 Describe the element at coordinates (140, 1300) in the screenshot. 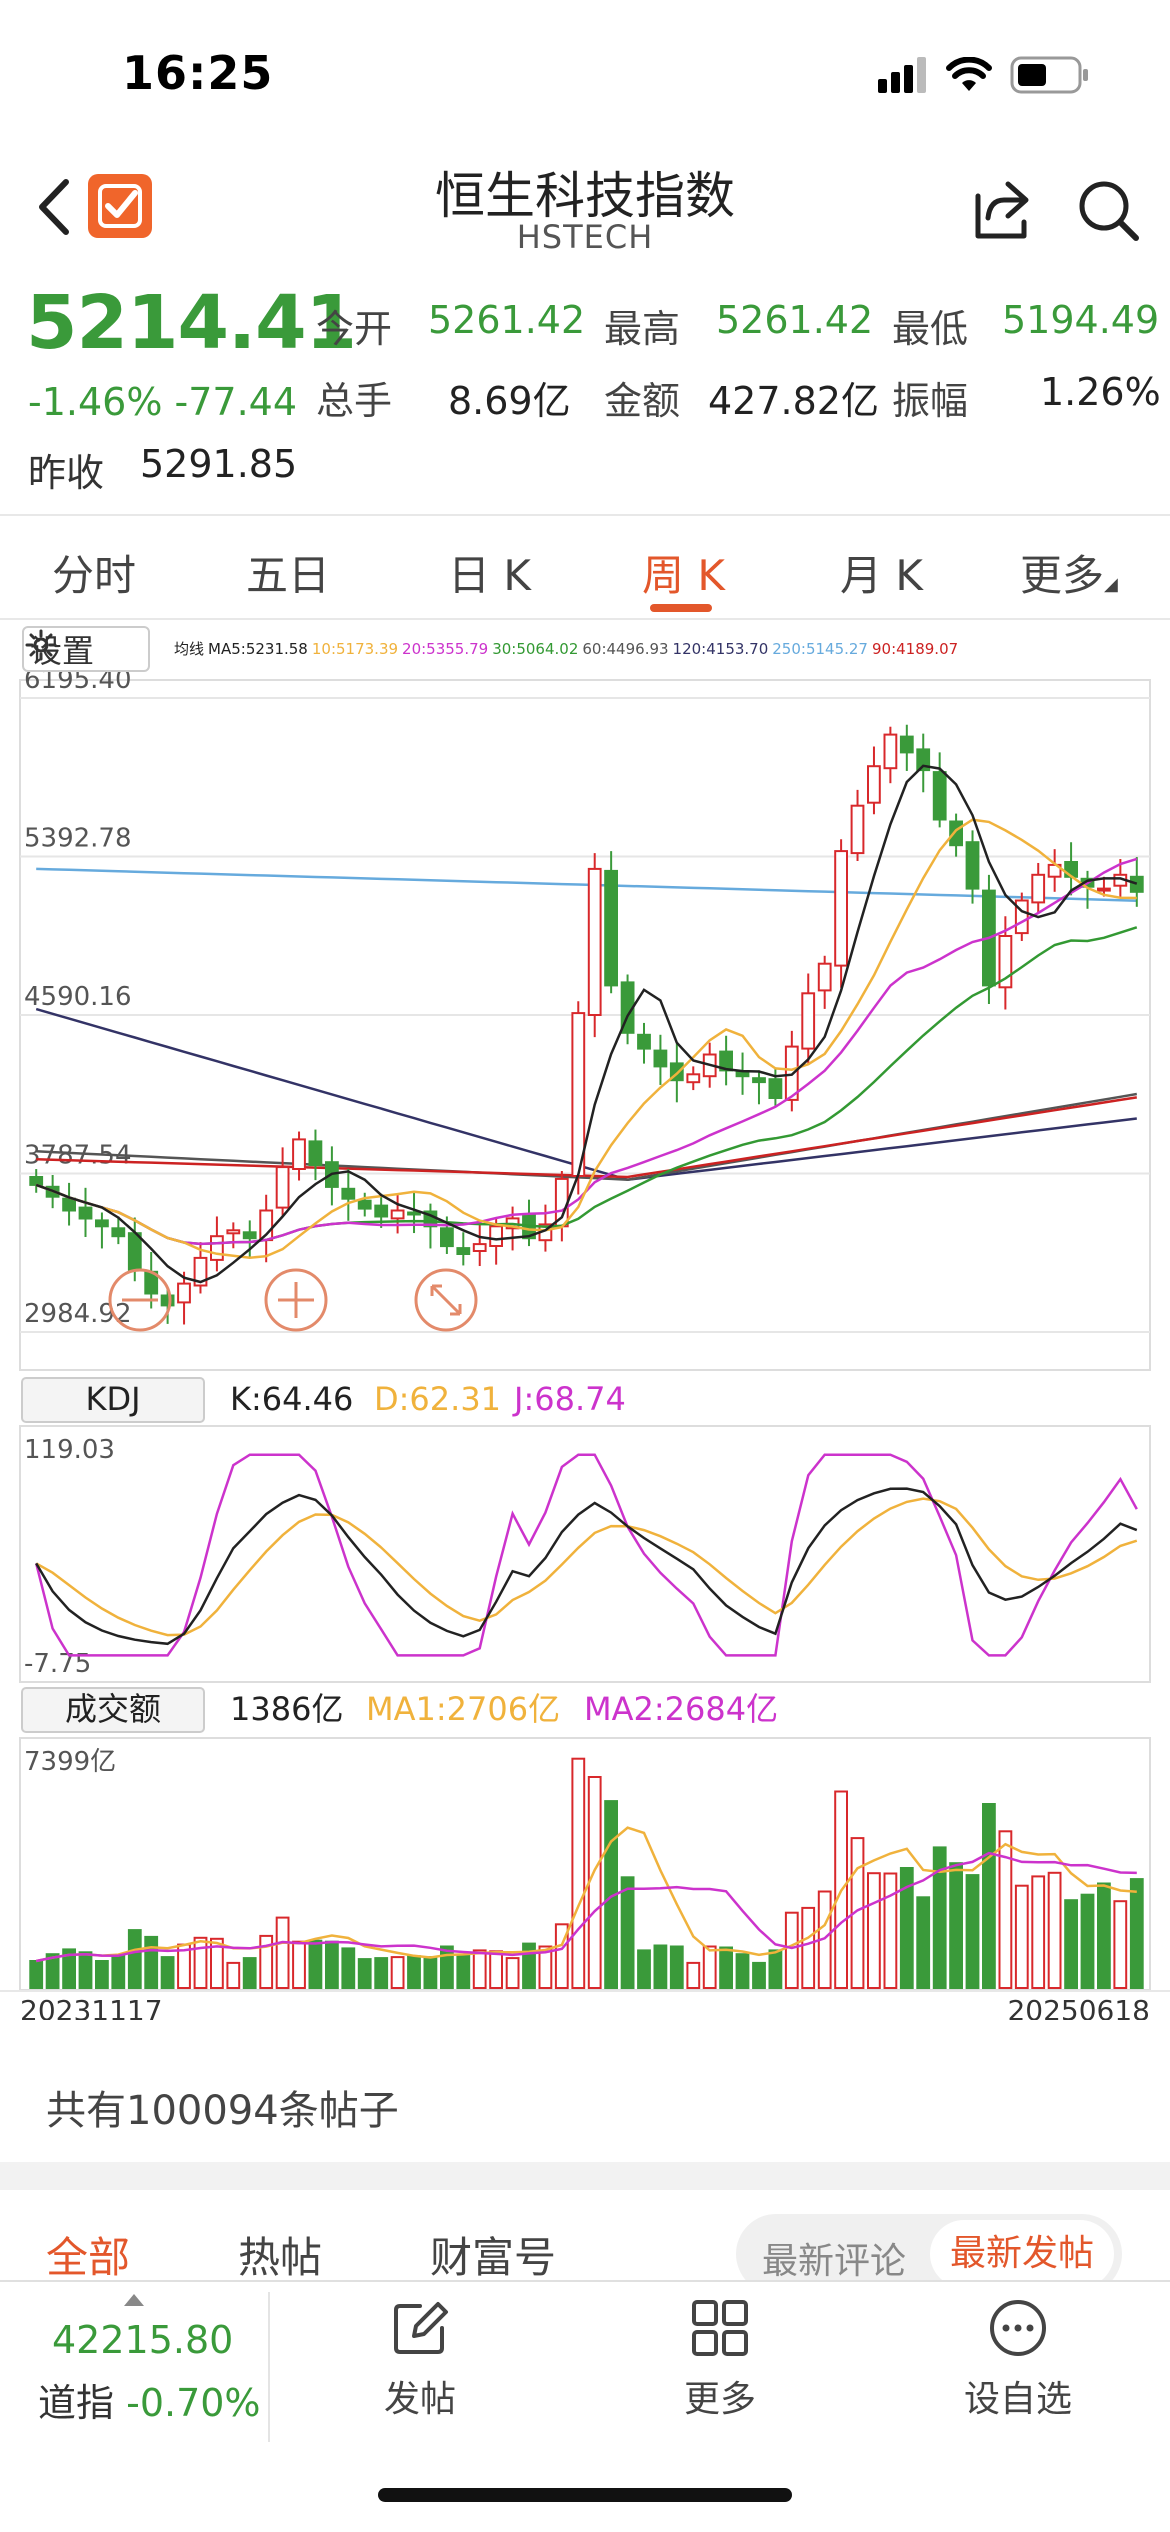

I see `zoom-out-icon` at that location.